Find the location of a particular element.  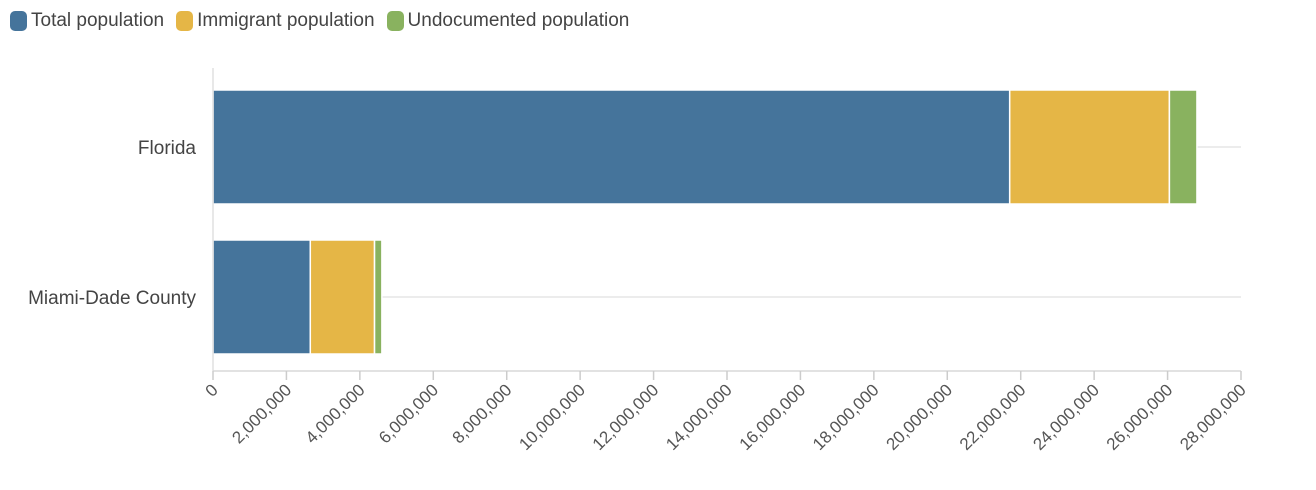

legend-label-undocumented-population: Undocumented population is located at coordinates (518, 20).